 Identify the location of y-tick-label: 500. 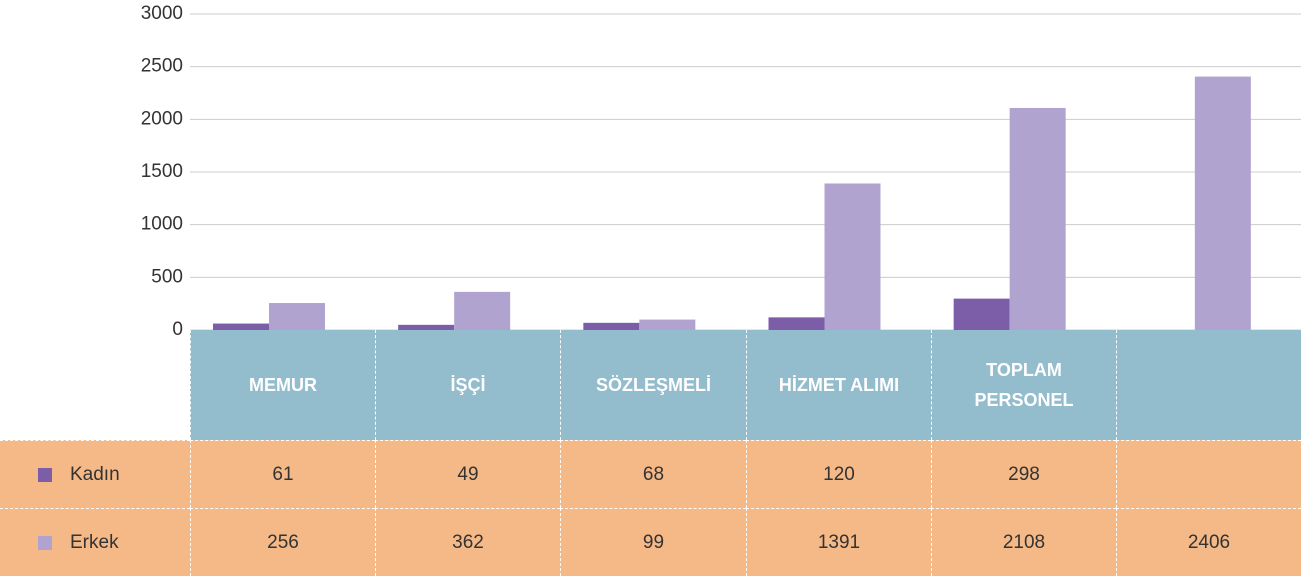
(167, 276).